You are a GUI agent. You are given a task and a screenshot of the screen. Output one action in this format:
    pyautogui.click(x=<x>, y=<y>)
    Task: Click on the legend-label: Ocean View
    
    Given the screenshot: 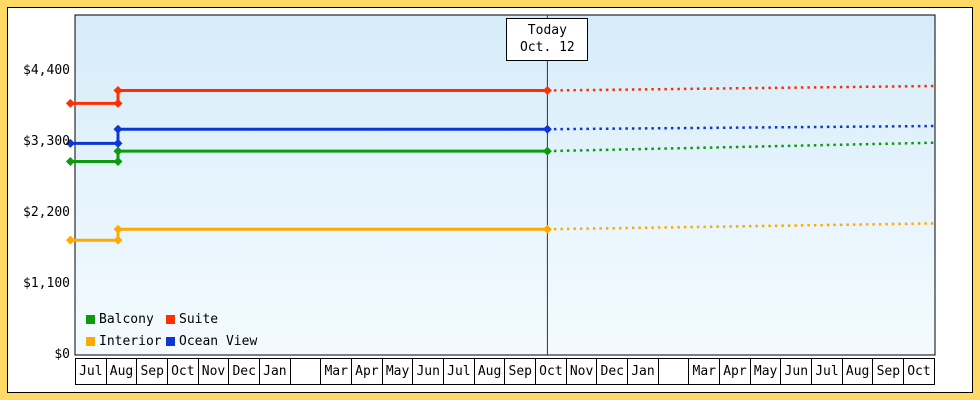 What is the action you would take?
    pyautogui.click(x=218, y=341)
    